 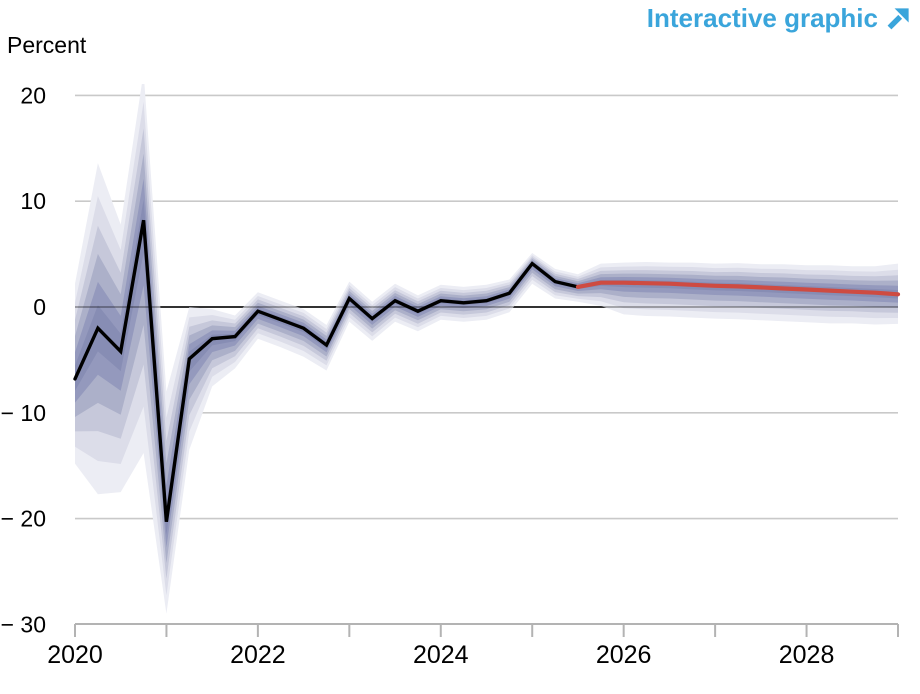 I want to click on y-tick-label: − 20, so click(x=23, y=519).